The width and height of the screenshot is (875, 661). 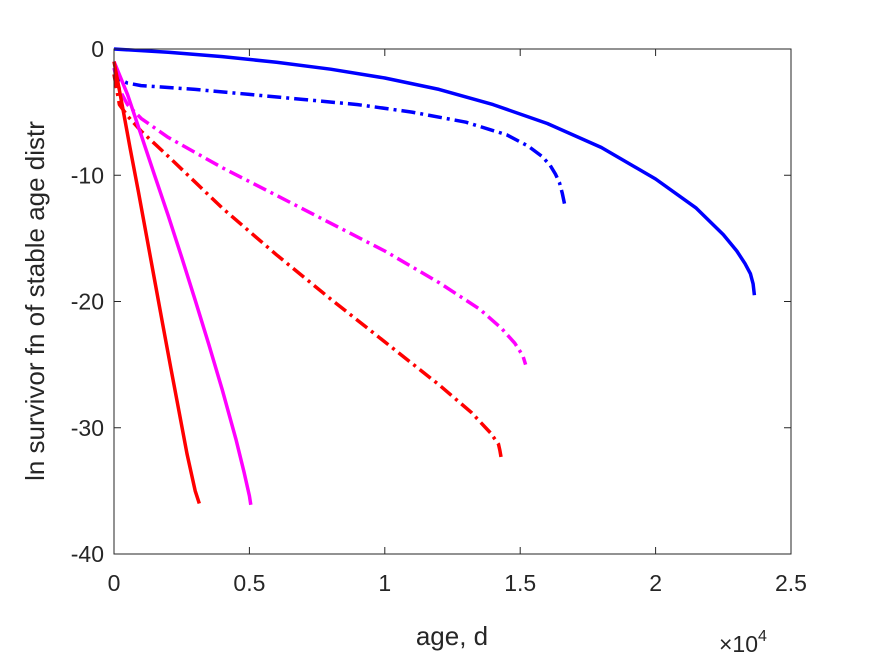 I want to click on x-exponent-base: ×10, so click(x=738, y=643).